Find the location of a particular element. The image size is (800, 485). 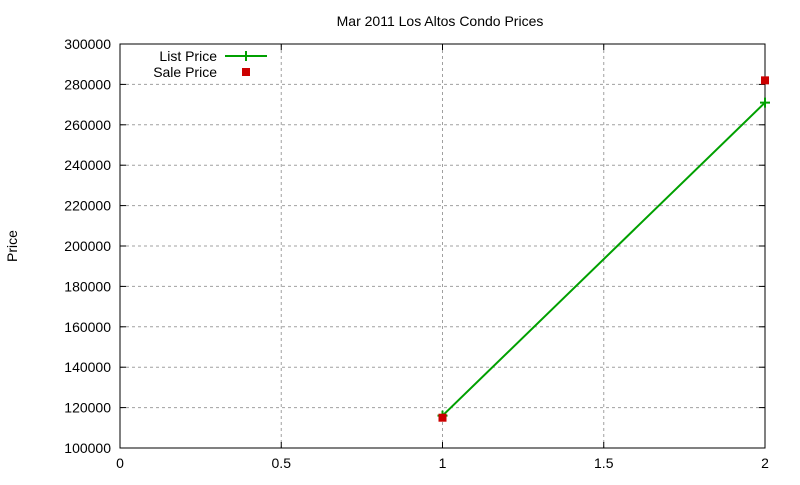

y-tick-label: 280000 is located at coordinates (87, 84).